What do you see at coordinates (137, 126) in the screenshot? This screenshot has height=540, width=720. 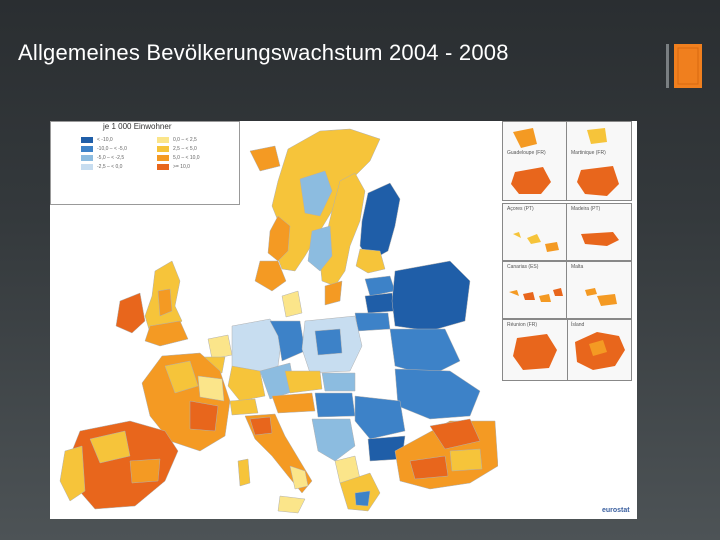 I see `legend-title: je 1 000 Einwohner` at bounding box center [137, 126].